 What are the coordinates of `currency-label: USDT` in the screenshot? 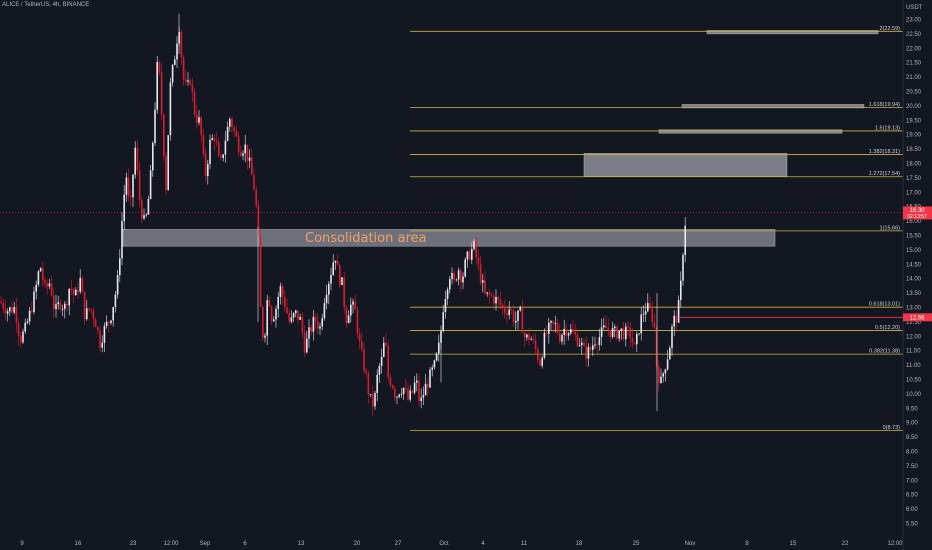 It's located at (914, 8).